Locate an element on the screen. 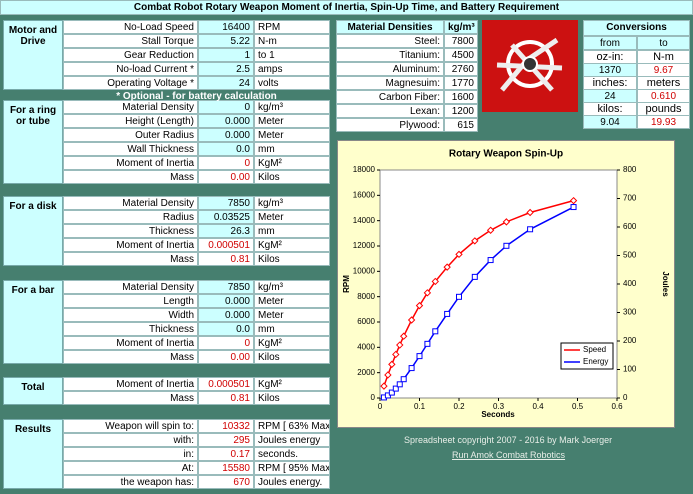 The image size is (693, 494). material-density: 7800 is located at coordinates (461, 41).